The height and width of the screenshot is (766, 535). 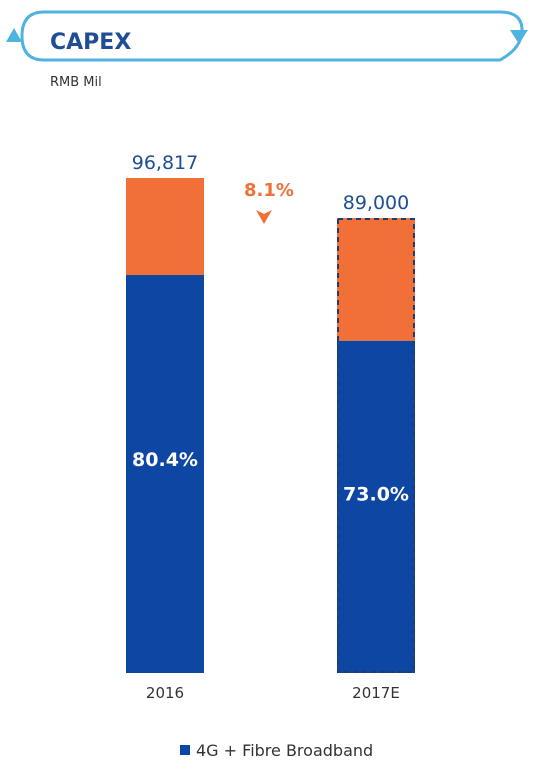 I want to click on x-tick-label-2016: 2016, so click(x=165, y=693).